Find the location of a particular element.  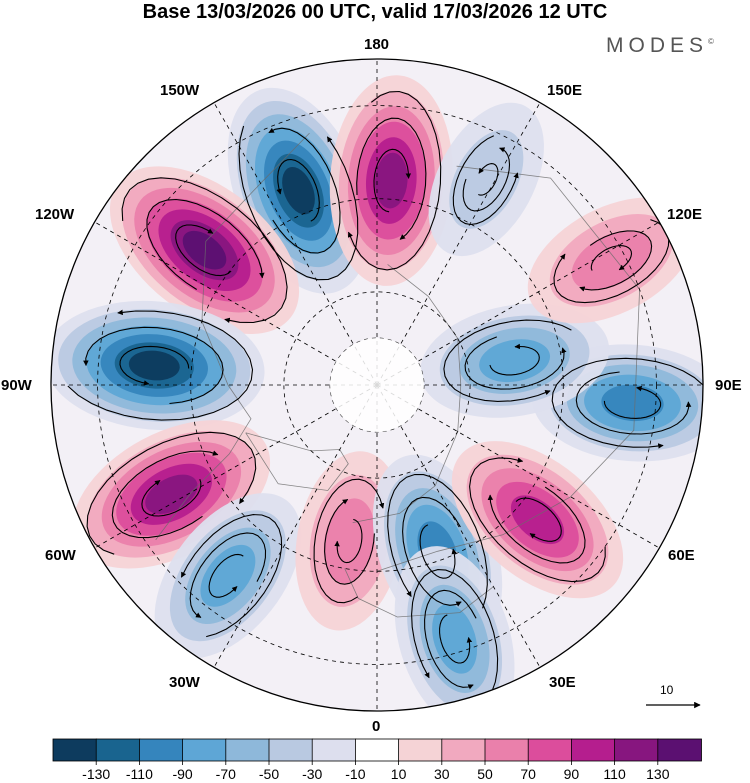

anomaly-neg-europe is located at coordinates (454, 628).